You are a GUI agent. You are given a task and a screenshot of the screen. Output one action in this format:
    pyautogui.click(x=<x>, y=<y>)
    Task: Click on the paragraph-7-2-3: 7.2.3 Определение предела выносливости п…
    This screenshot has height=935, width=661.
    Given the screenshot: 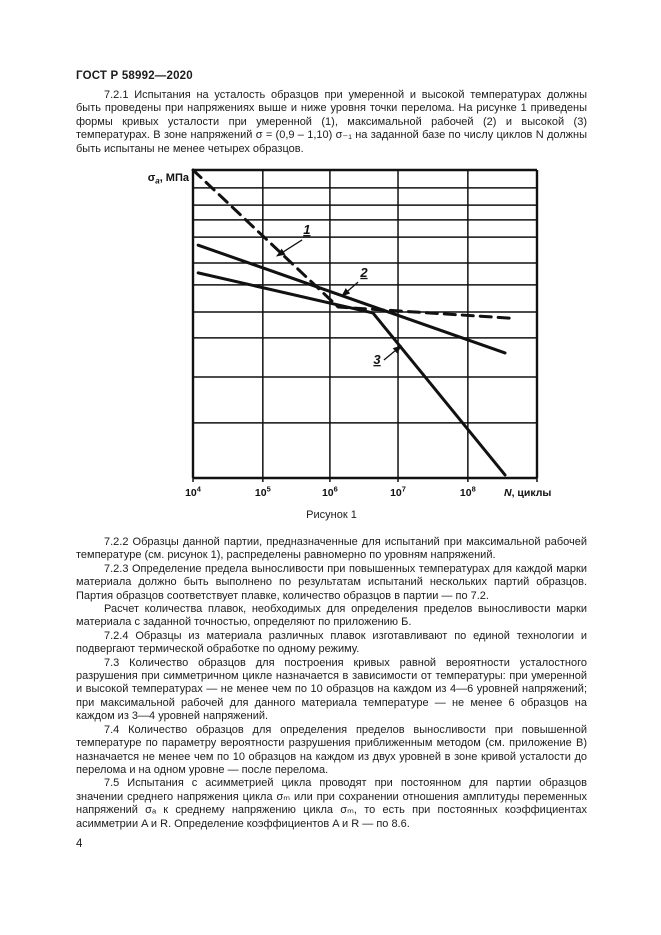 What is the action you would take?
    pyautogui.click(x=331, y=582)
    